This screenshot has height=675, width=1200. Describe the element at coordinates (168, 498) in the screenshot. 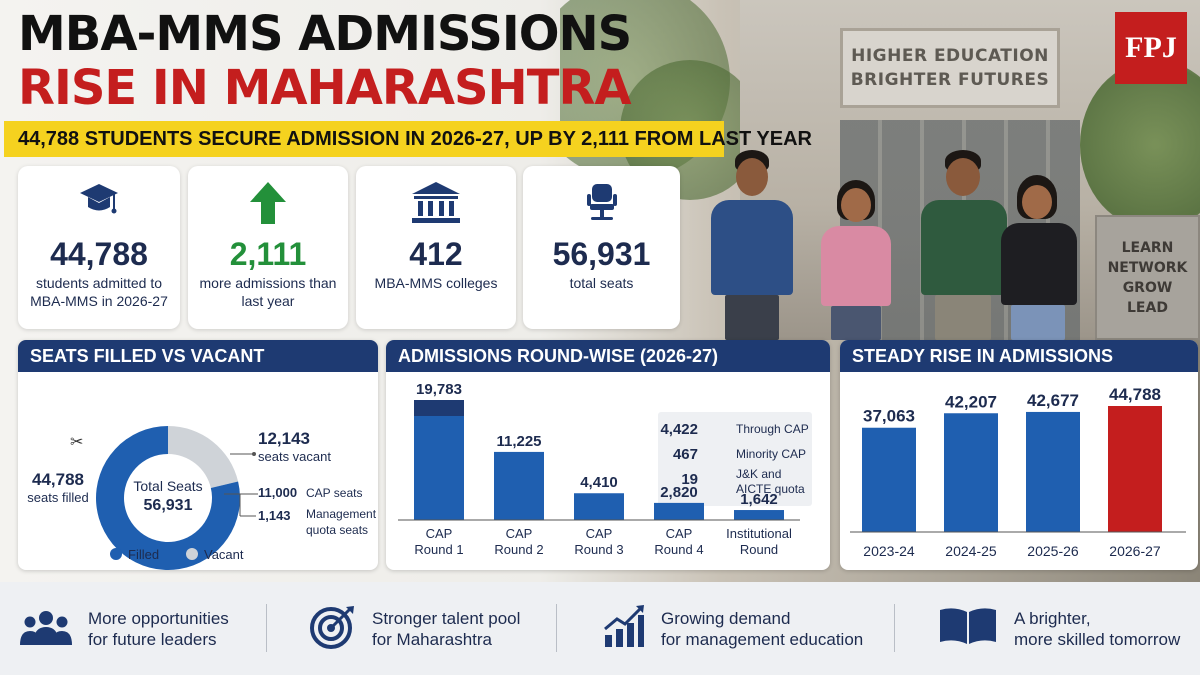

I see `donut-slice-filled` at that location.